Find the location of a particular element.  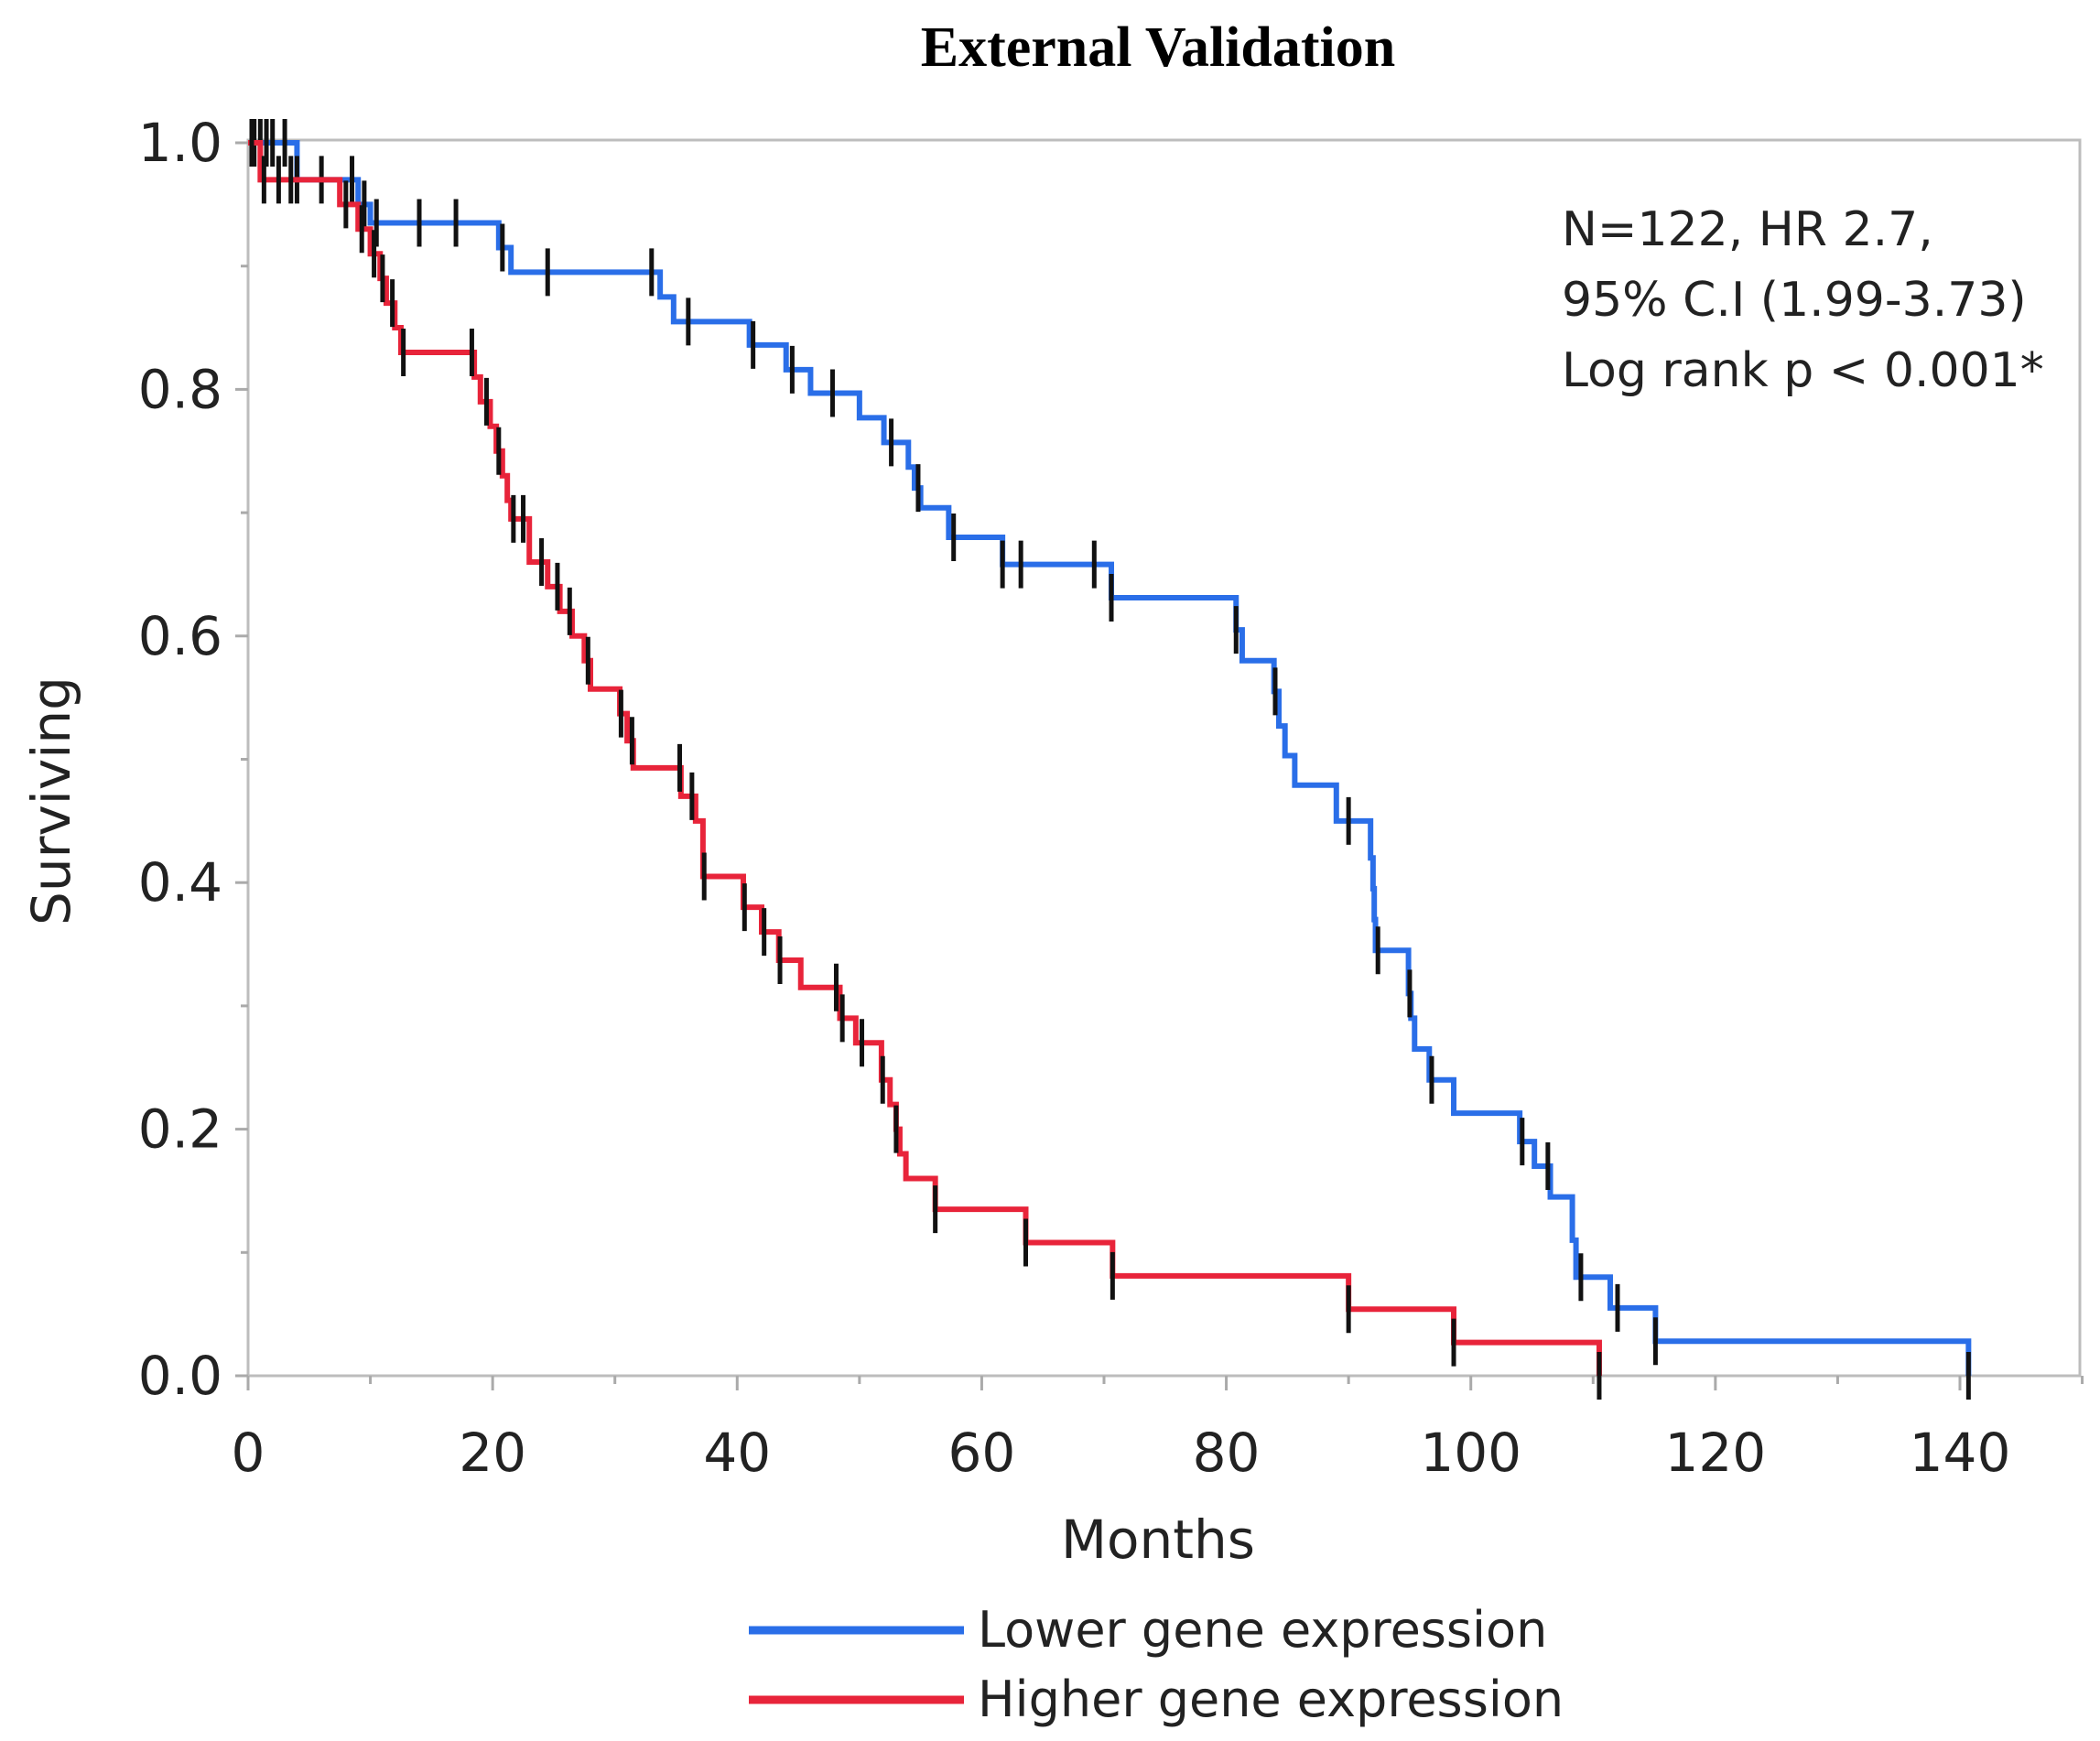

y-axis: 0.0 0.2 0.4 0.6 0.8 1.0 is located at coordinates (193, 759).